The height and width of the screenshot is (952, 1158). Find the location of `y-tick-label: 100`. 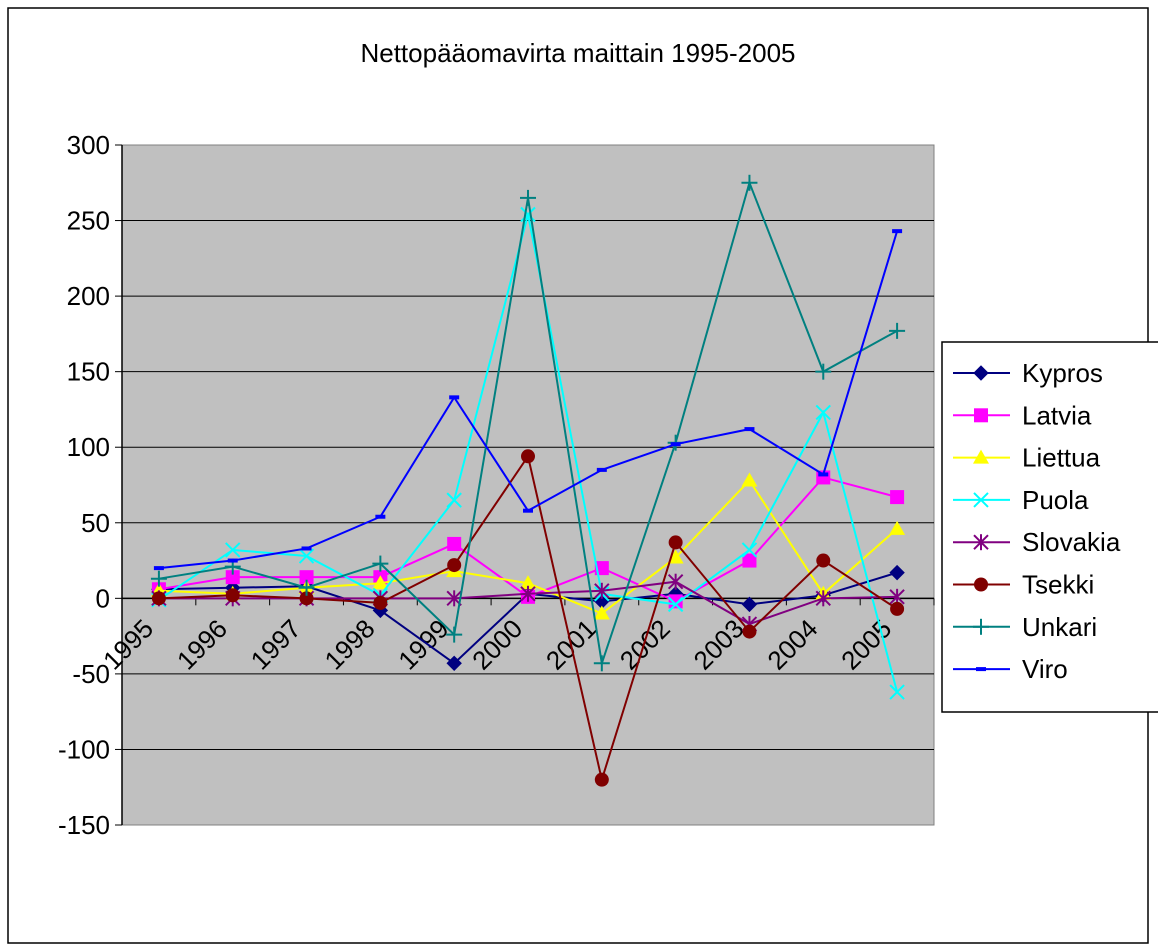

y-tick-label: 100 is located at coordinates (88, 447).